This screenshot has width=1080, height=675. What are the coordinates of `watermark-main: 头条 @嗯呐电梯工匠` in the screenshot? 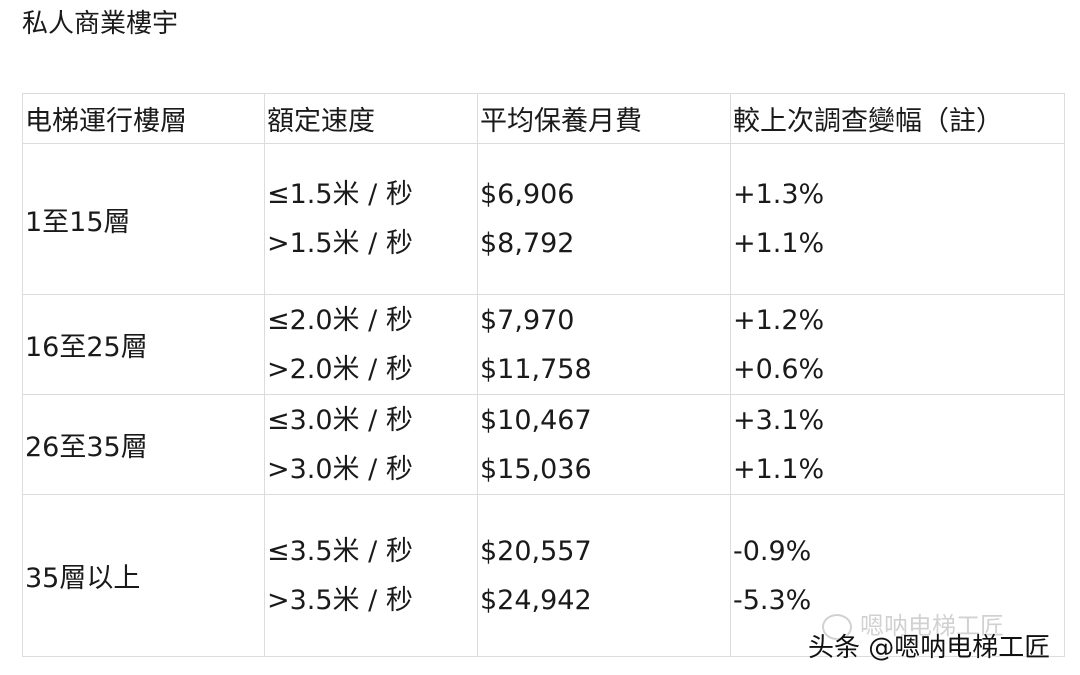 It's located at (929, 648).